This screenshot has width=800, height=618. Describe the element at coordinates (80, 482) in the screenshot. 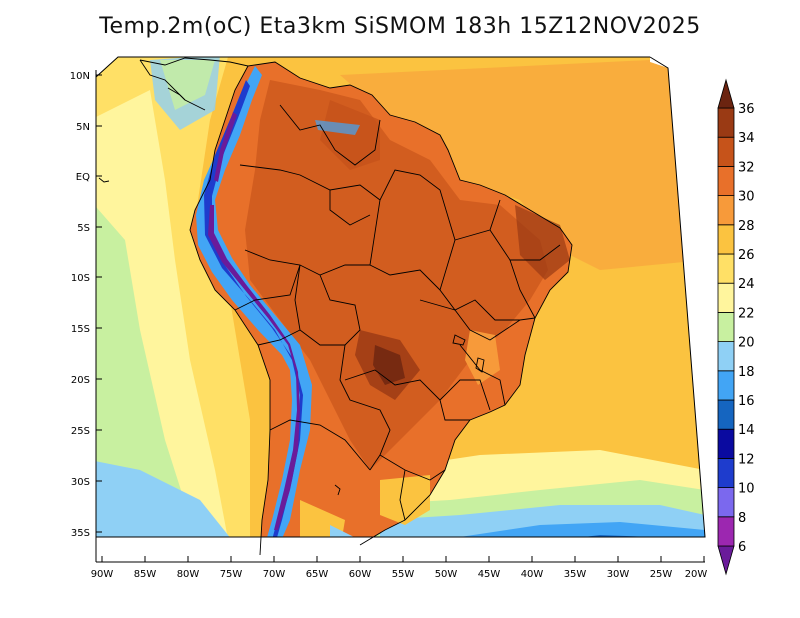

I see `lat-label: 30S` at that location.